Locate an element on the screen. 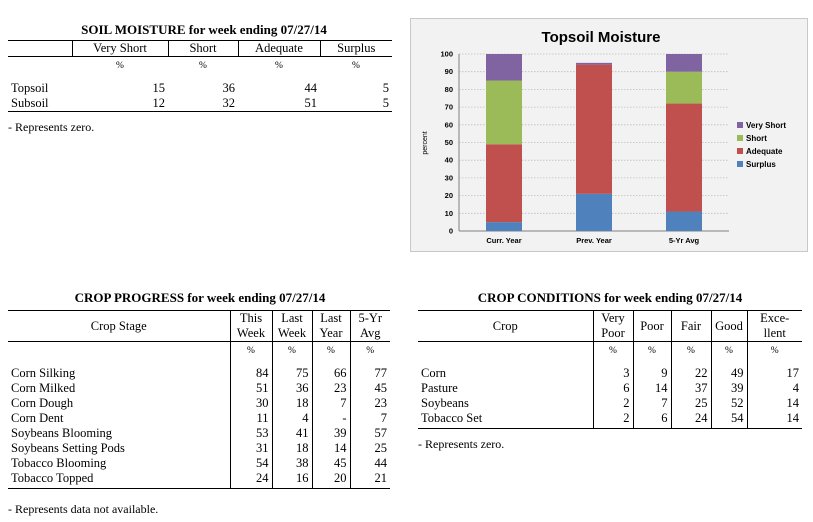 The image size is (813, 522). y-tick-label: 10 is located at coordinates (449, 213).